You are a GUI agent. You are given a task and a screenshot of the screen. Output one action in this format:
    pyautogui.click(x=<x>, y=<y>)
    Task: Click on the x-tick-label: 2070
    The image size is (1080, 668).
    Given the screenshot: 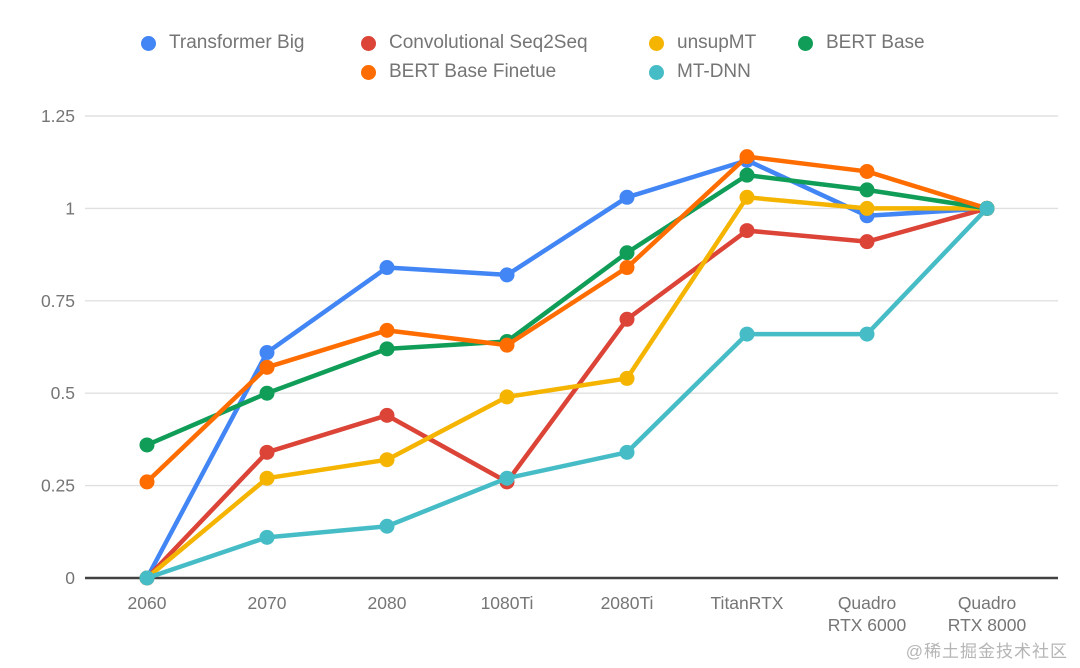 What is the action you would take?
    pyautogui.click(x=267, y=603)
    